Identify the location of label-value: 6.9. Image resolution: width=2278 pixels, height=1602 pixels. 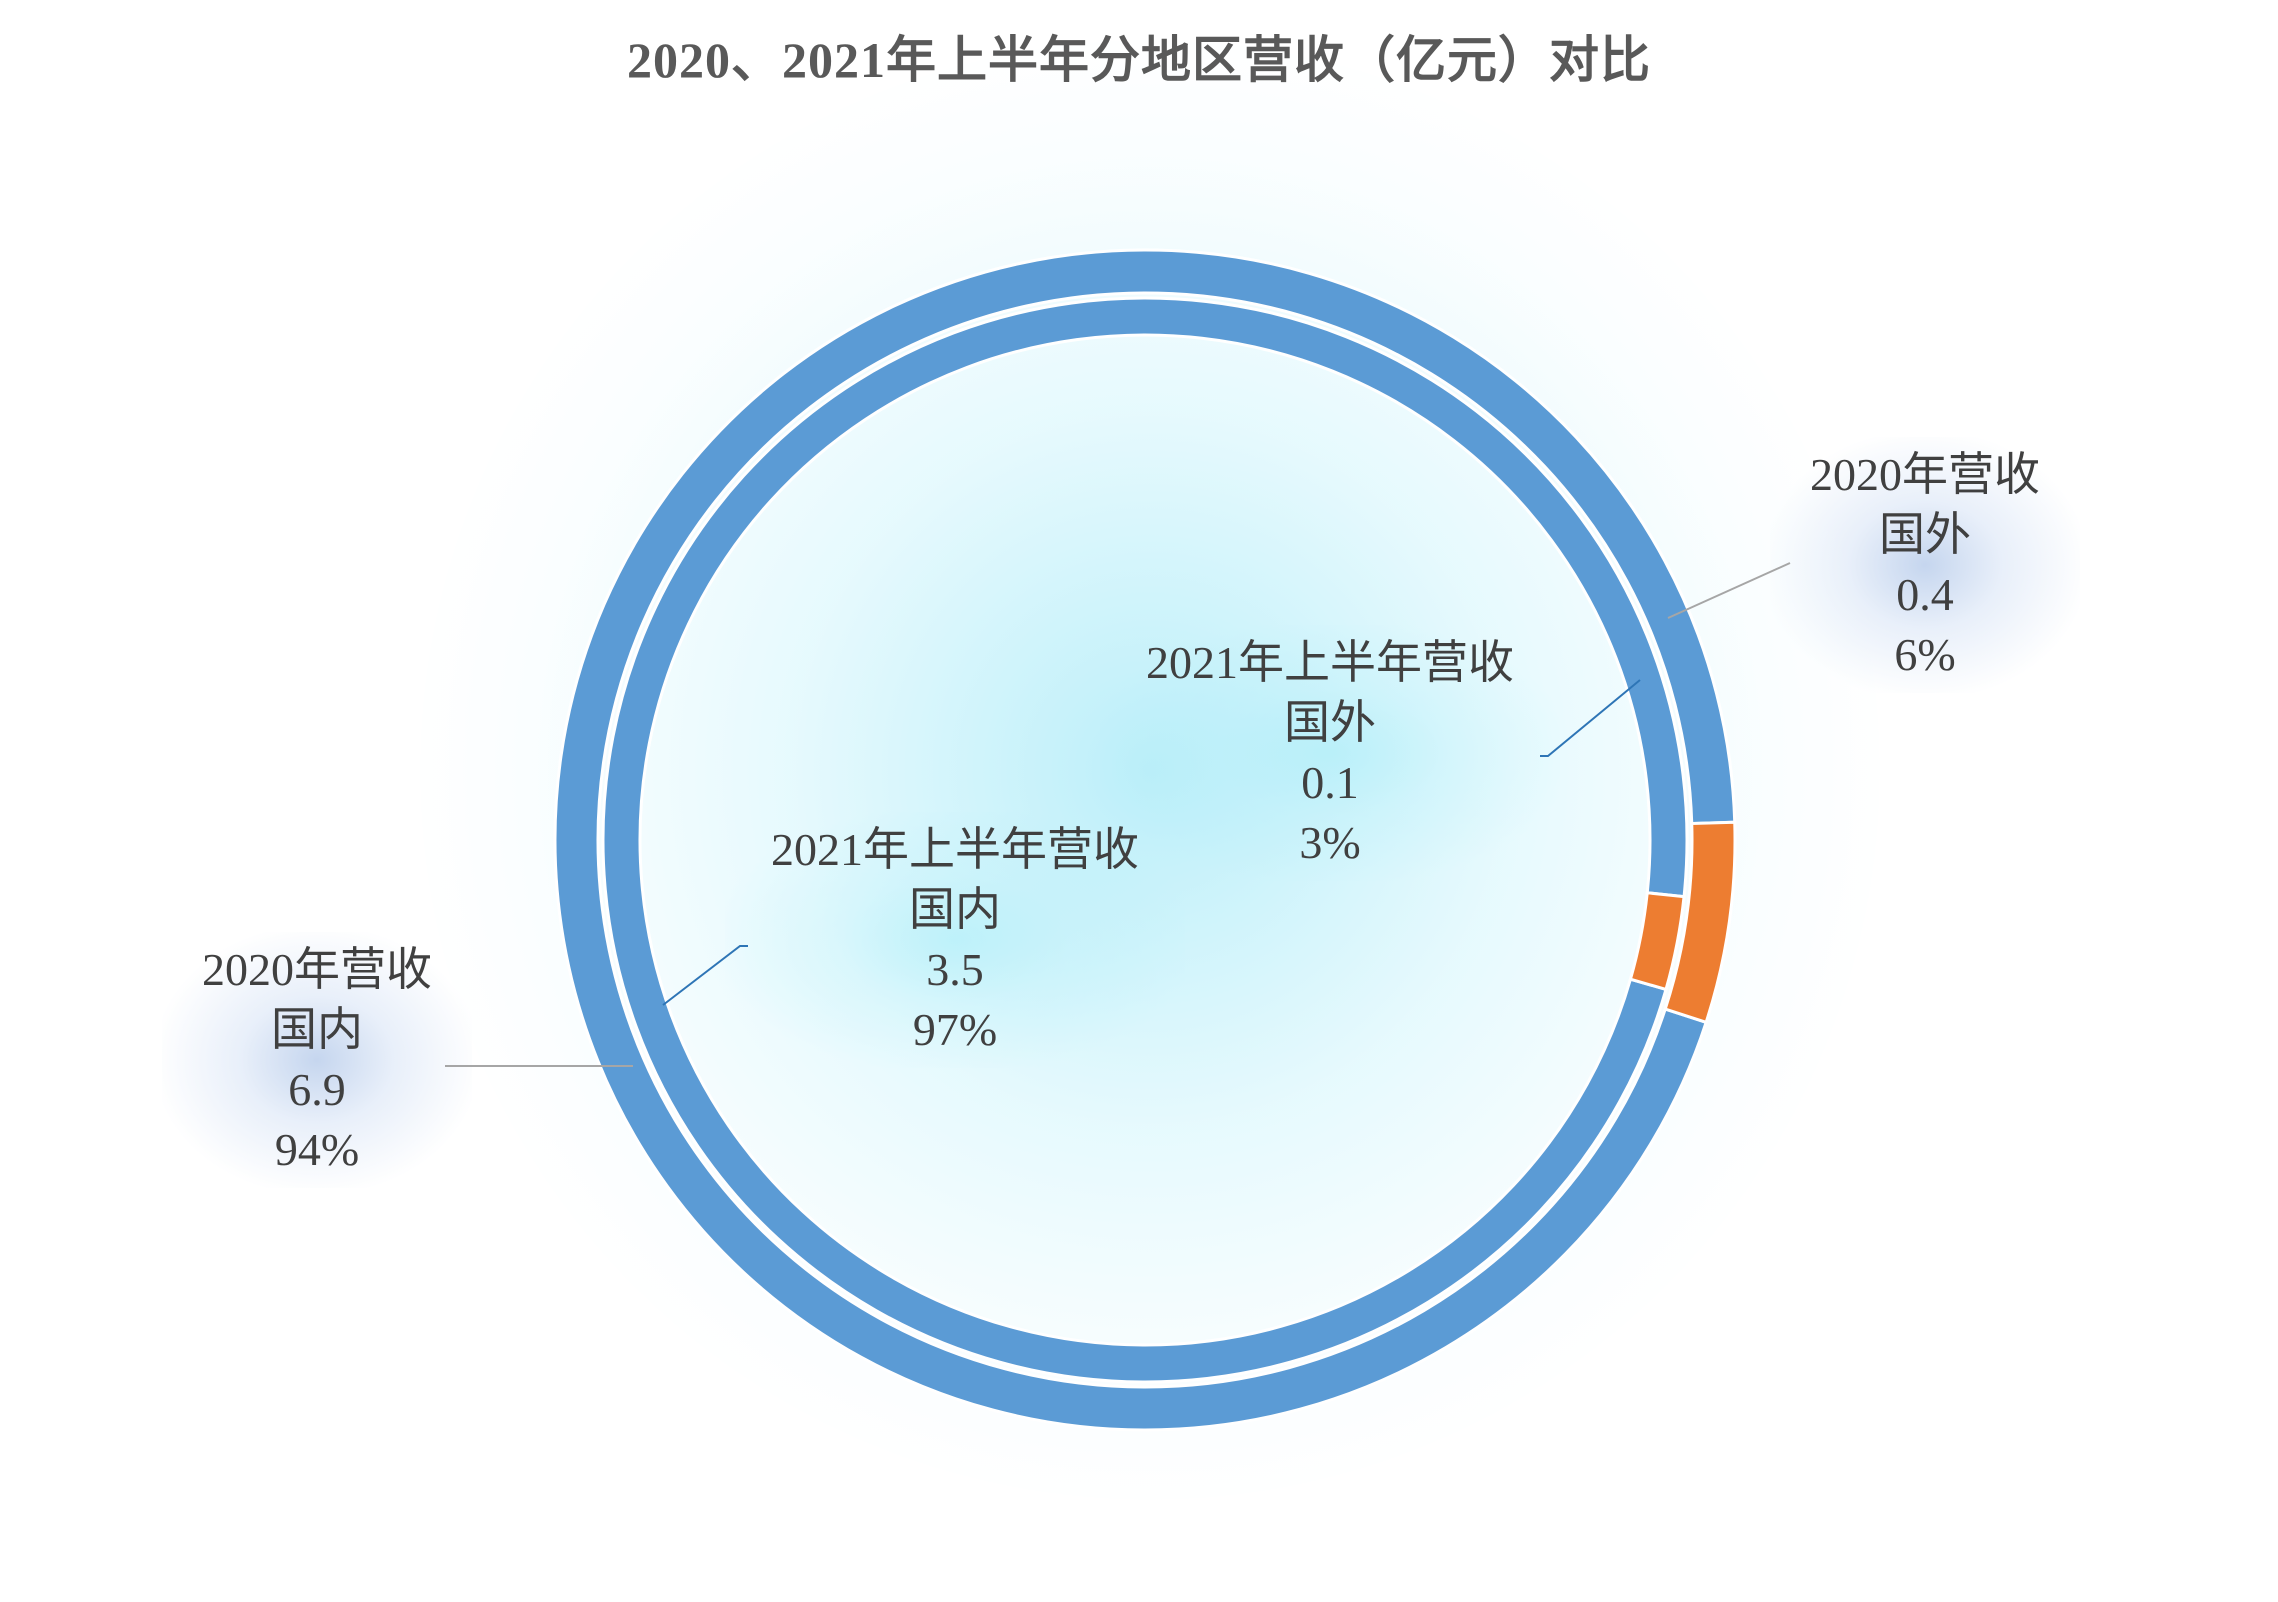
(317, 1089).